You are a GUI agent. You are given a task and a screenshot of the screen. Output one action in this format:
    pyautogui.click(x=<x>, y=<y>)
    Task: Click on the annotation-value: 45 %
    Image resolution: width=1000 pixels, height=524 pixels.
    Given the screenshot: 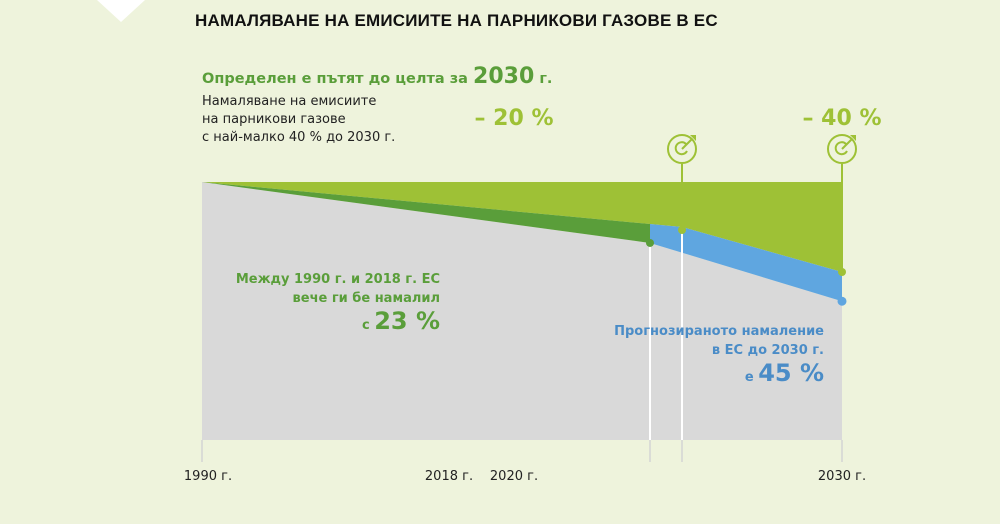 What is the action you would take?
    pyautogui.click(x=791, y=373)
    